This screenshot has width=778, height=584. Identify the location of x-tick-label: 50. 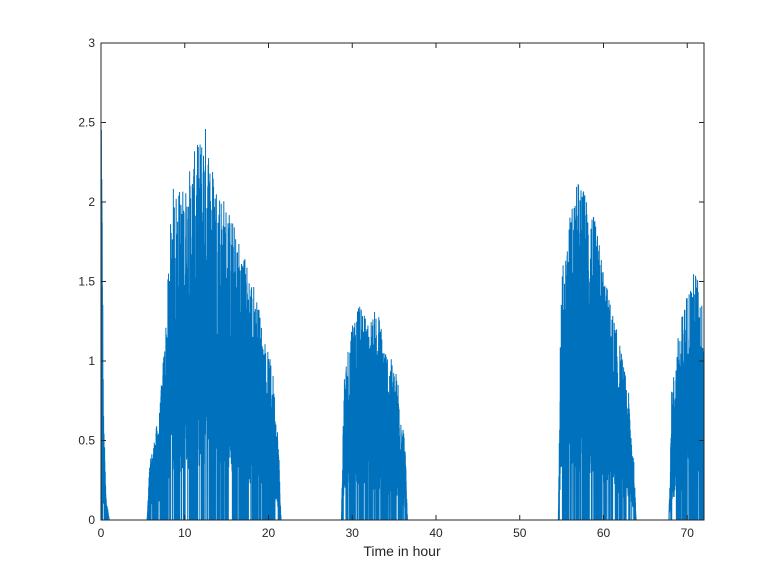
(520, 533).